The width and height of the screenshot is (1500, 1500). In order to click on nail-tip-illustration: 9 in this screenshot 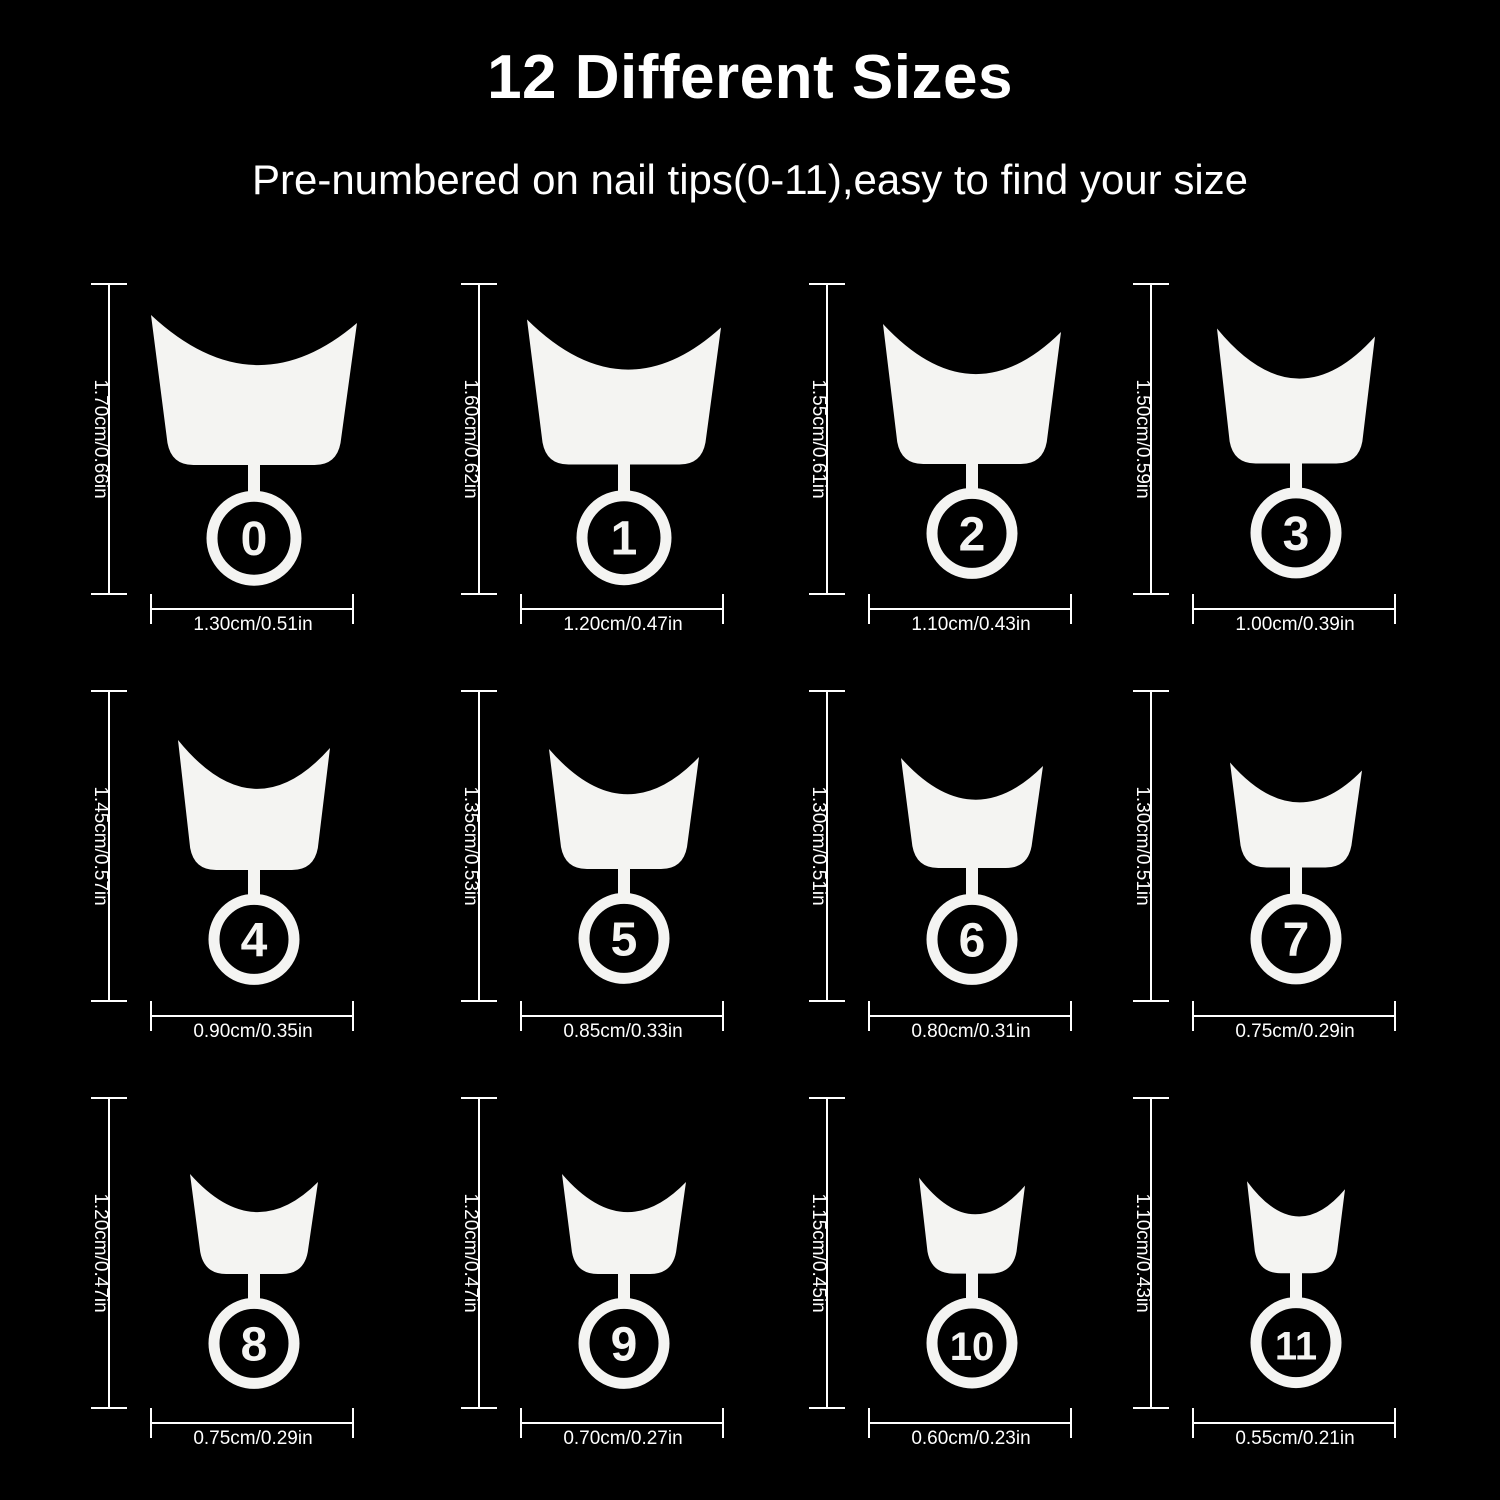, I will do `click(624, 1281)`.